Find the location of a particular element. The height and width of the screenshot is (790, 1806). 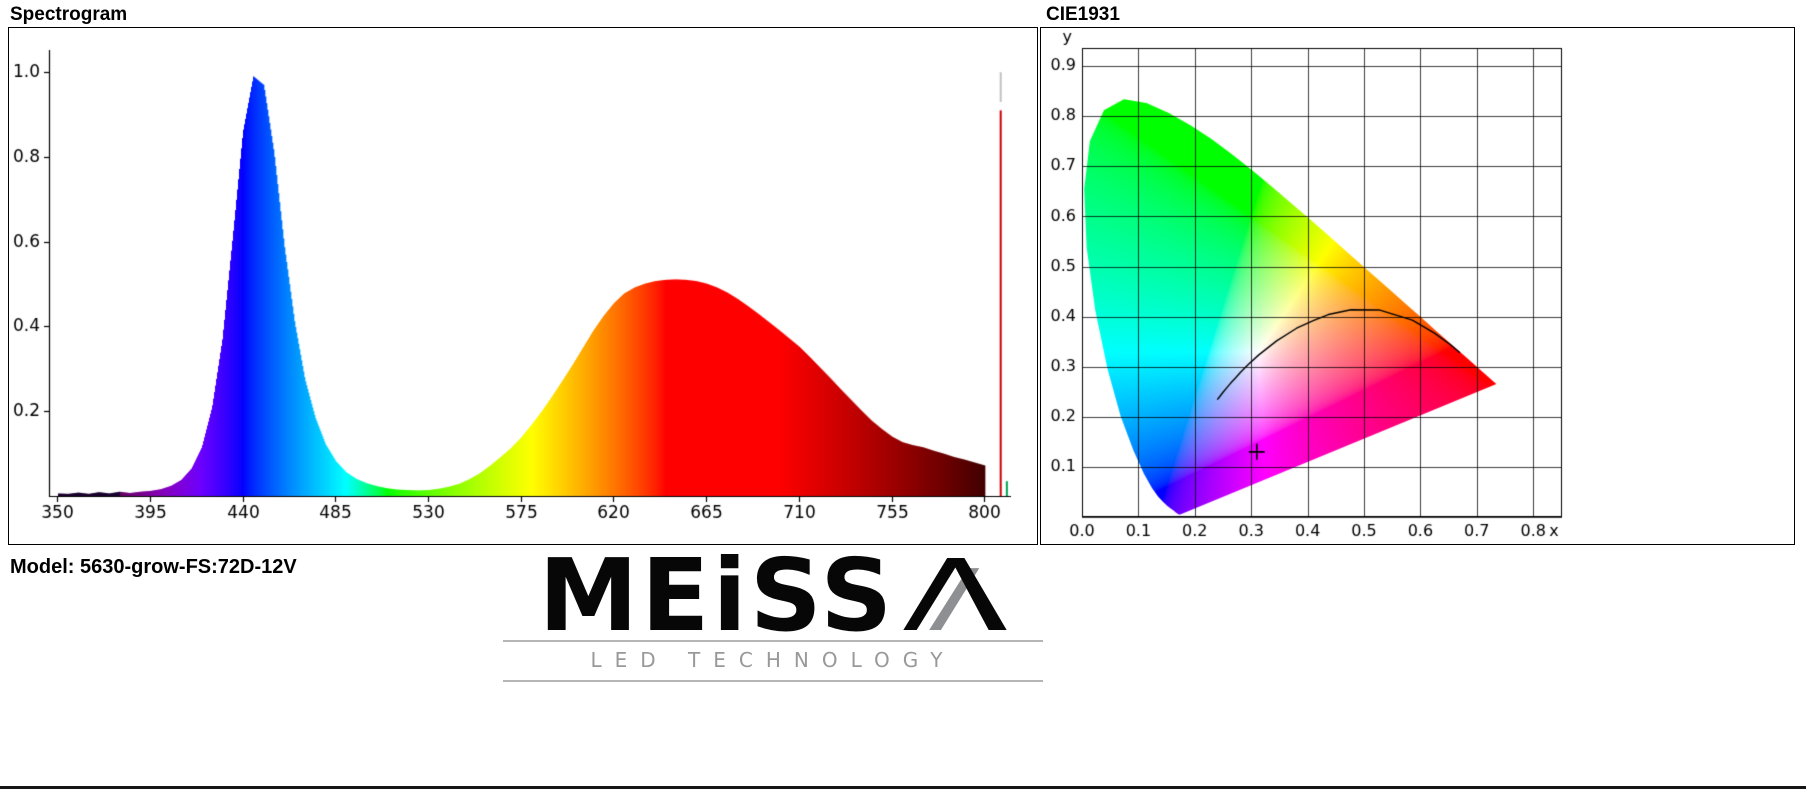

logo-text: MEiSS is located at coordinates (717, 595).